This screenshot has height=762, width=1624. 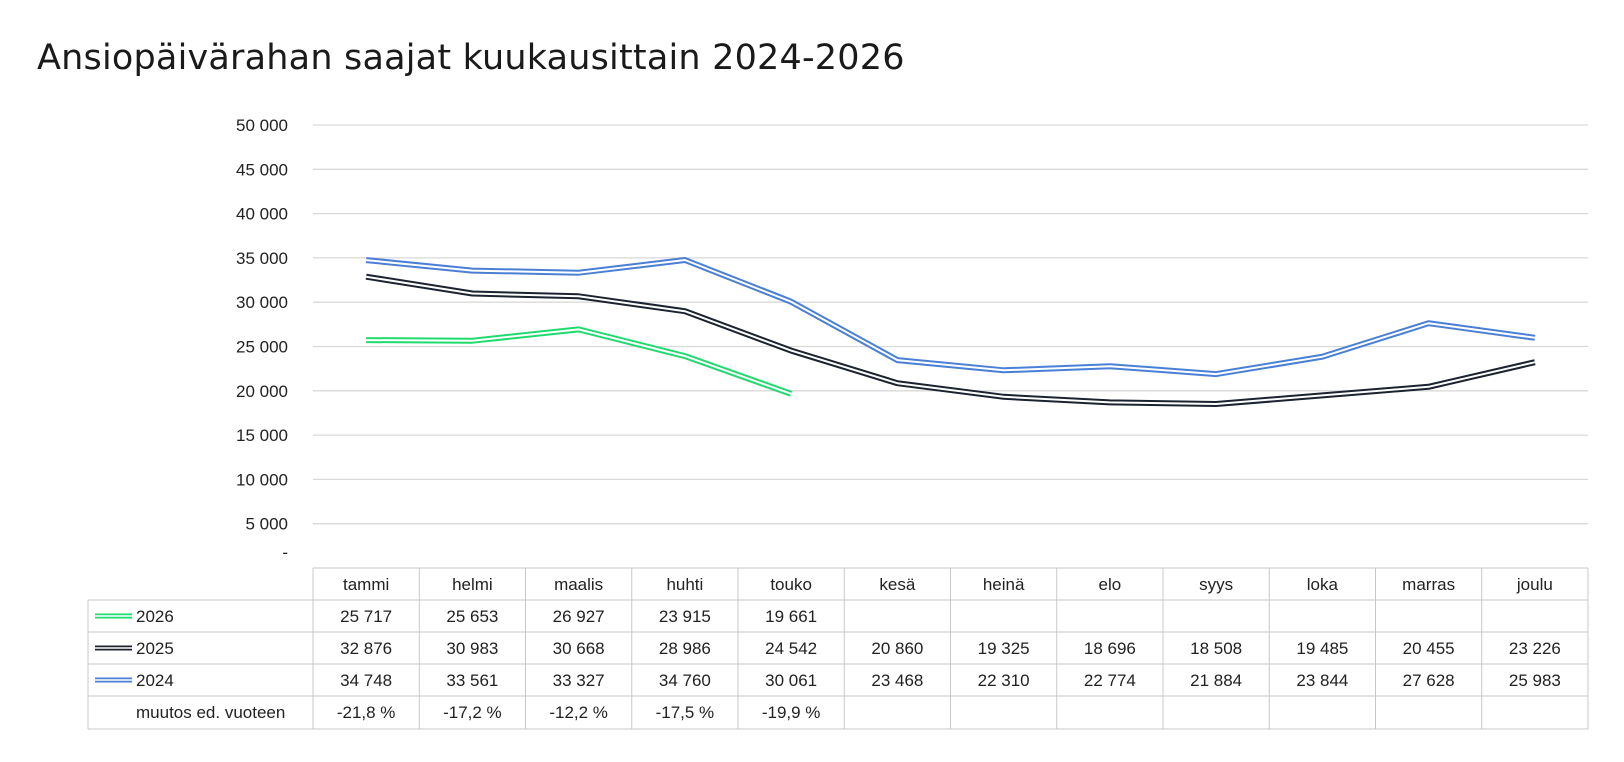 I want to click on legend-label: 2025, so click(x=155, y=648).